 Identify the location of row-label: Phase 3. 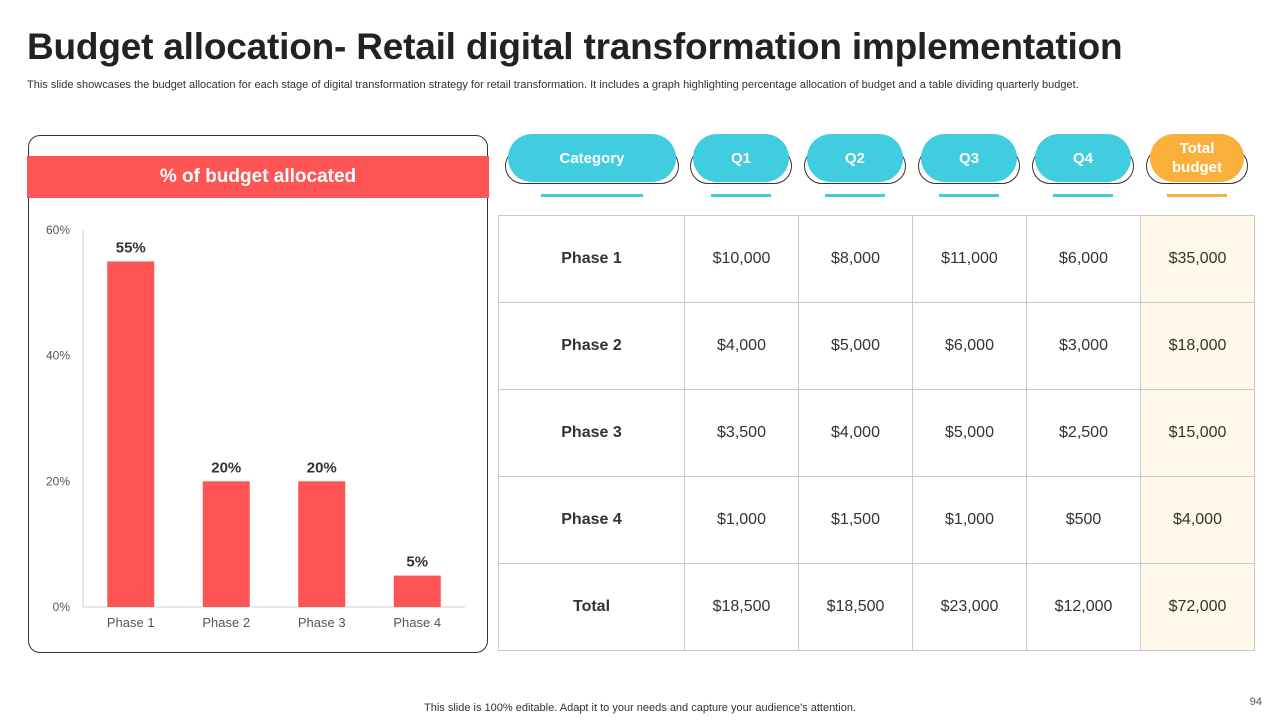
(591, 433).